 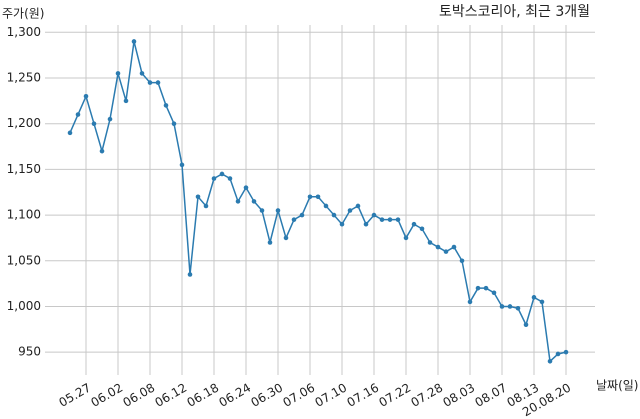 What do you see at coordinates (106, 395) in the screenshot?
I see `x-tick-label: 06.02` at bounding box center [106, 395].